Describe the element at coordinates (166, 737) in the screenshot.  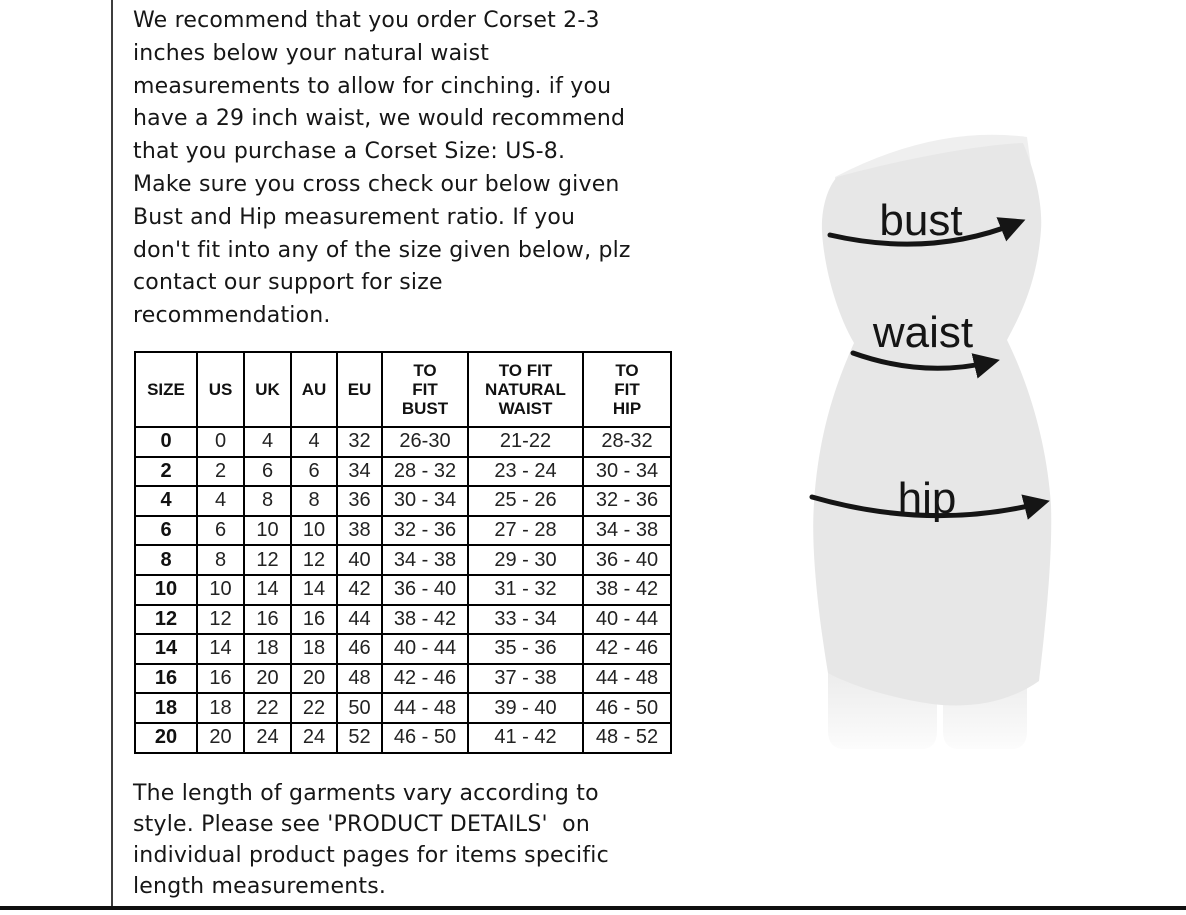
I see `size-cell: 20` at that location.